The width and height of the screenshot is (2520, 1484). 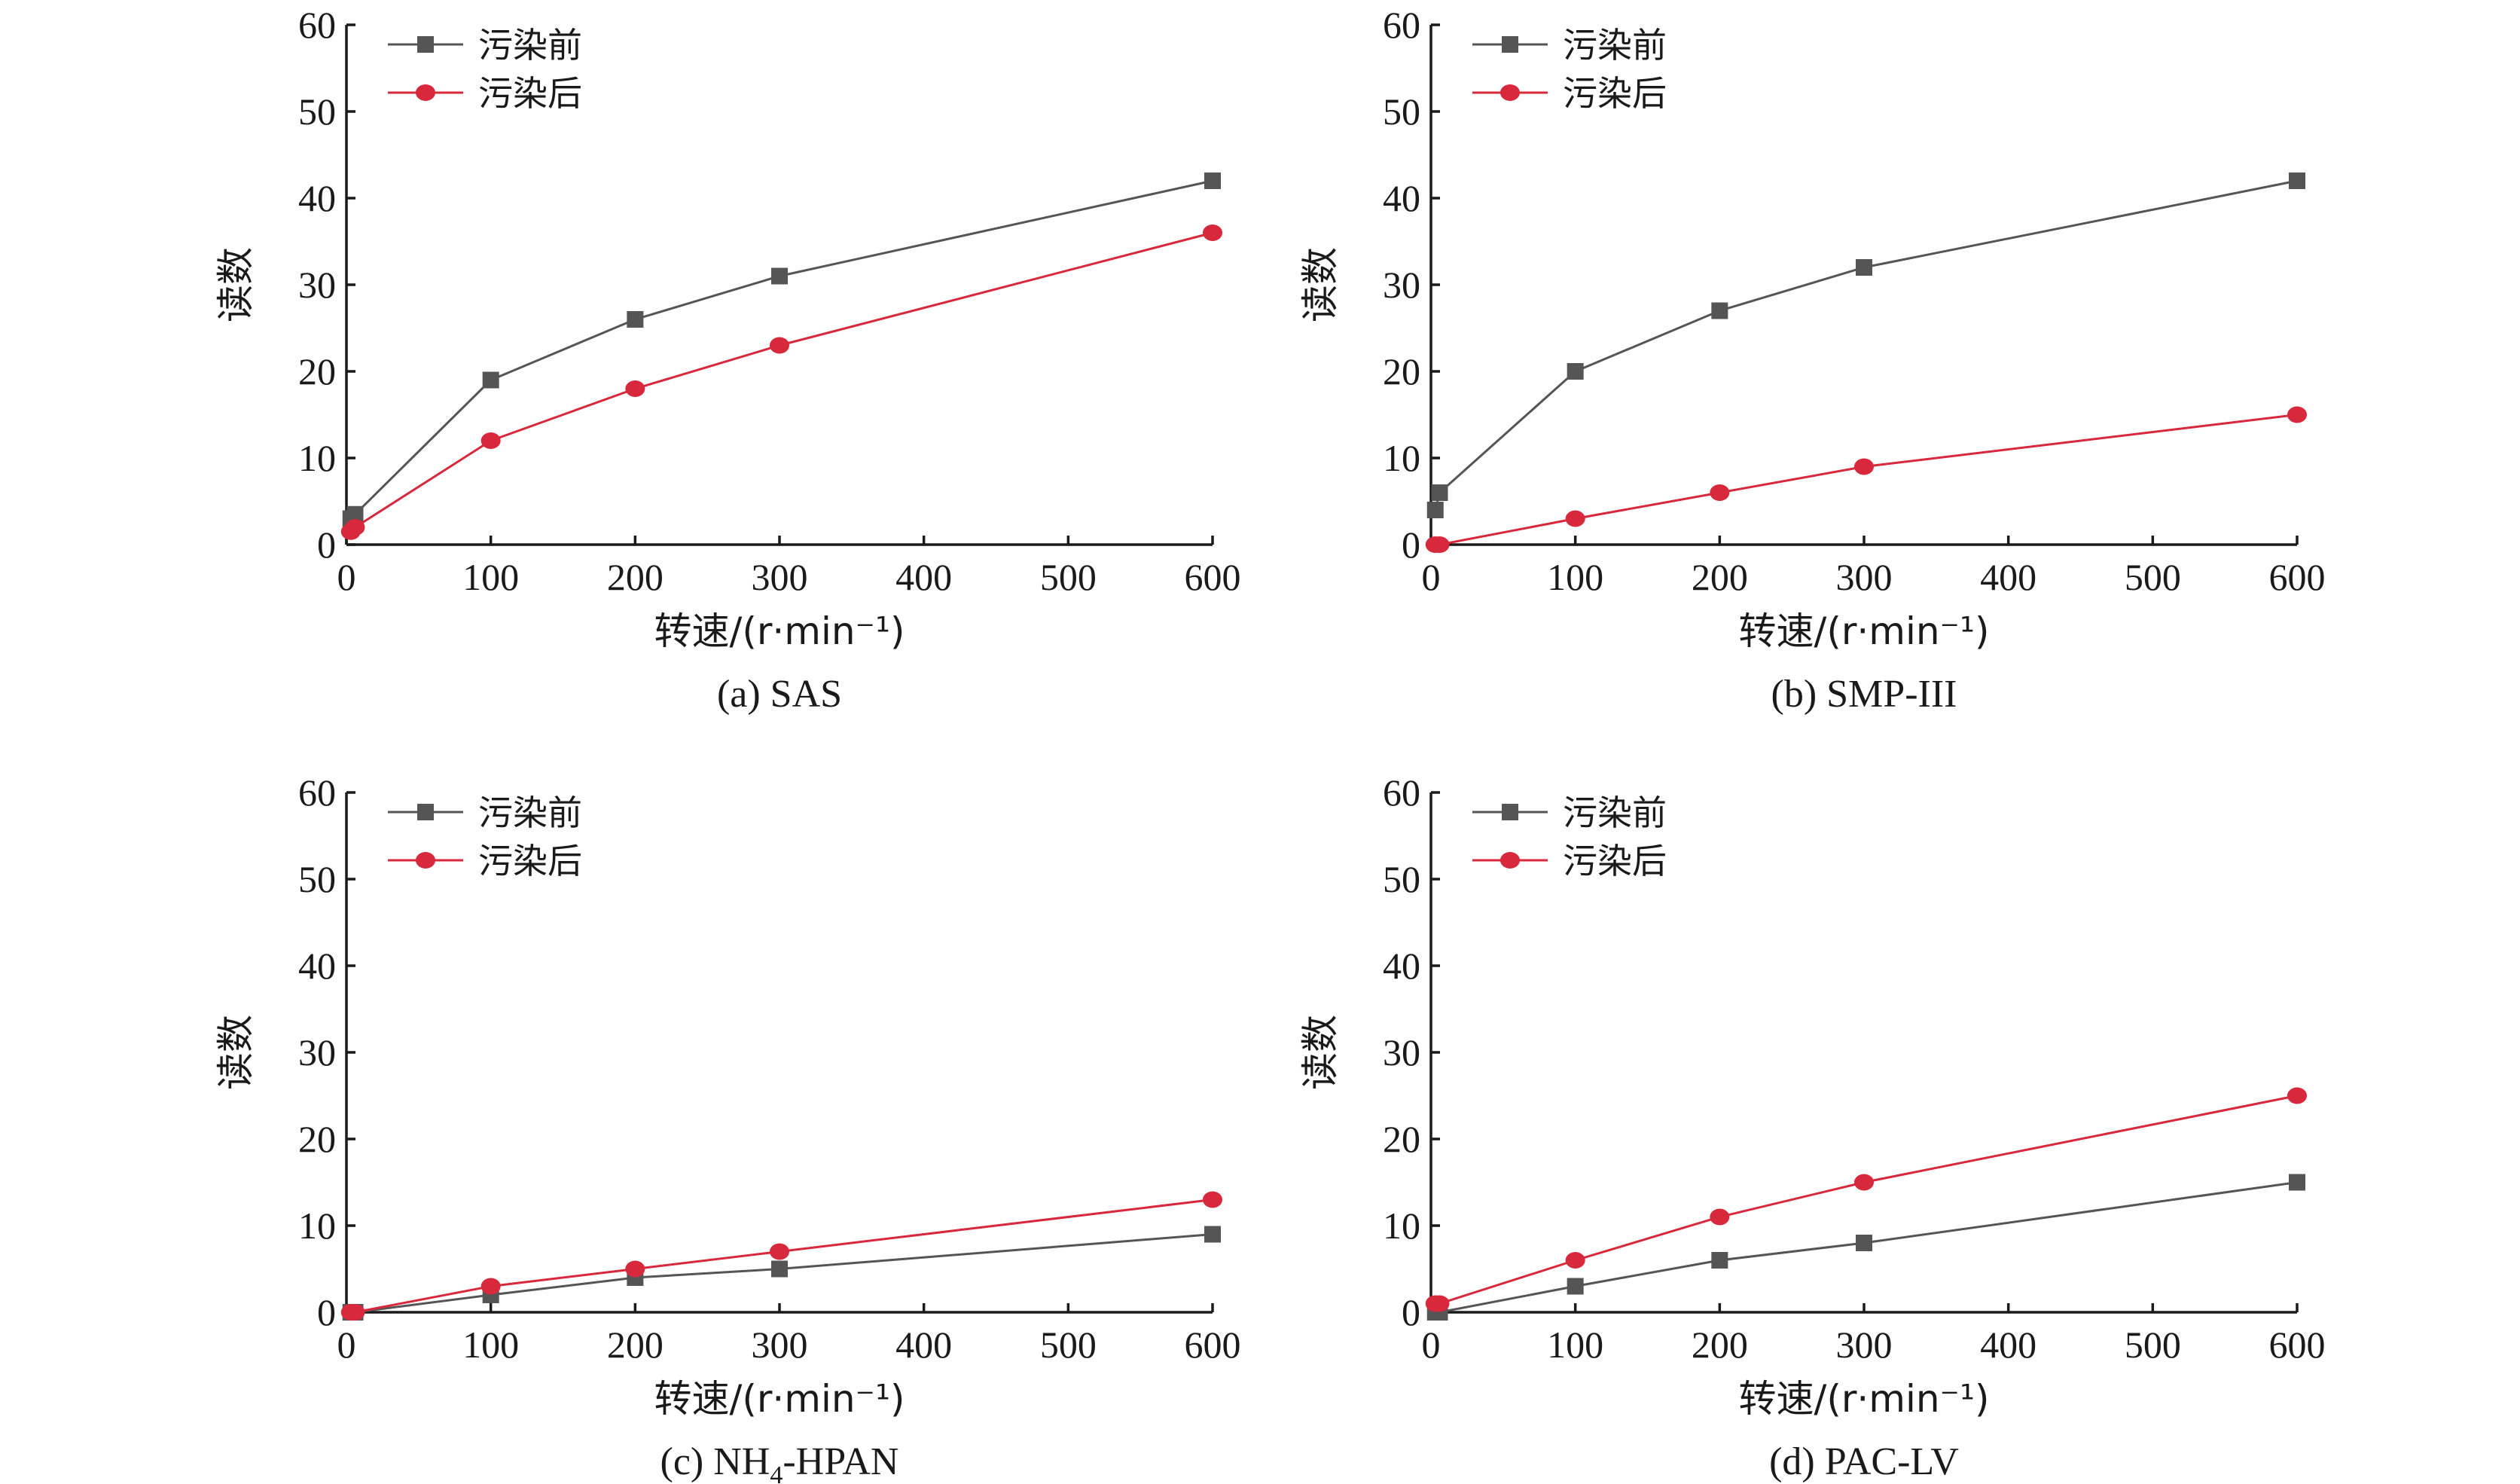 I want to click on caption-subscript: 4, so click(x=776, y=1472).